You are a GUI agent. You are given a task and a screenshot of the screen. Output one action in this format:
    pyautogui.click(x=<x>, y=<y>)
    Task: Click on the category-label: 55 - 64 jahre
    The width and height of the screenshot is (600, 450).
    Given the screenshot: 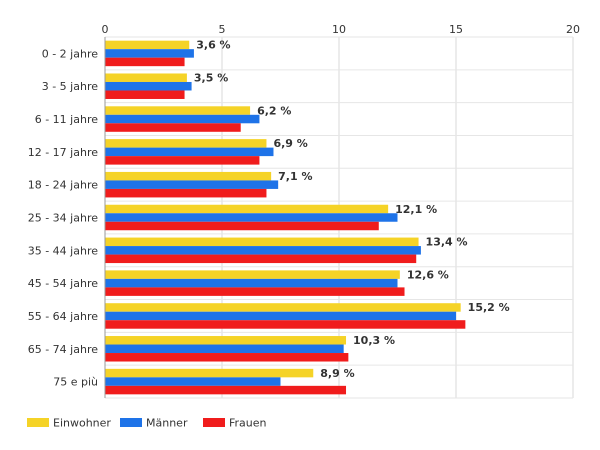 What is the action you would take?
    pyautogui.click(x=63, y=316)
    